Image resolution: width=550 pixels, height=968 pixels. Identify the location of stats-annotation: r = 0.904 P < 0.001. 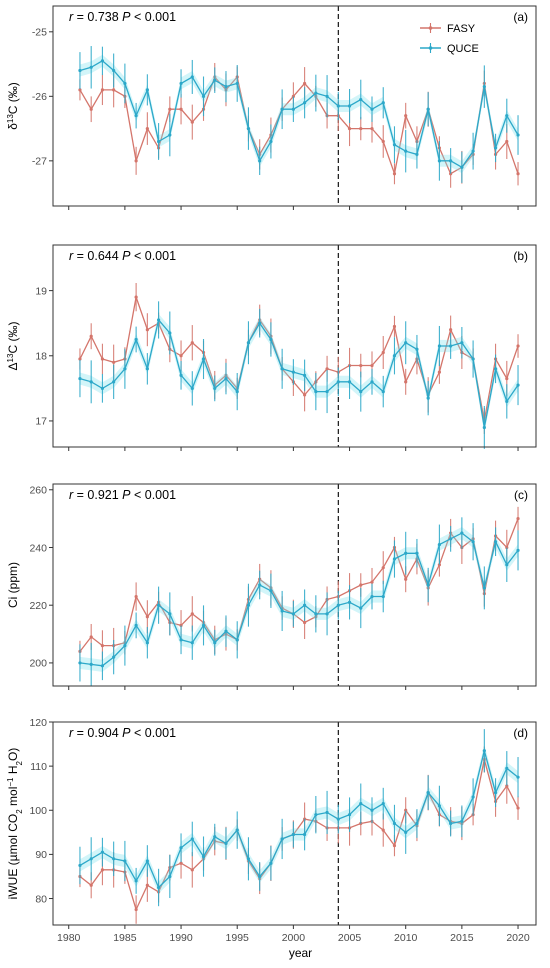
(122, 733).